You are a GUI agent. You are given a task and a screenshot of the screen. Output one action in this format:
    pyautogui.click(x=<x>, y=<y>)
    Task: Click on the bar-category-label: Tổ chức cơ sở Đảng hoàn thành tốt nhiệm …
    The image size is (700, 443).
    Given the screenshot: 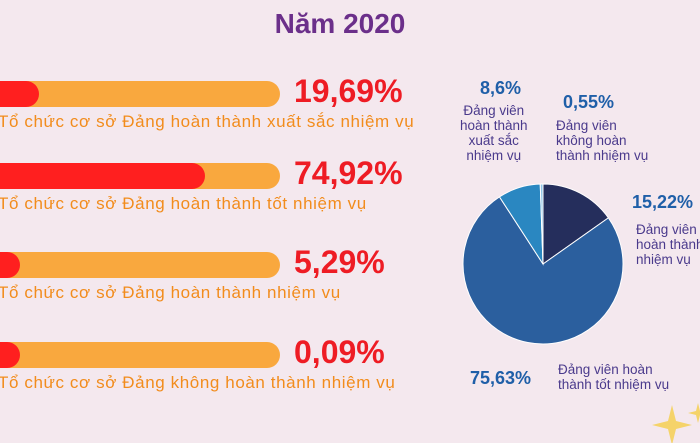 What is the action you would take?
    pyautogui.click(x=183, y=203)
    